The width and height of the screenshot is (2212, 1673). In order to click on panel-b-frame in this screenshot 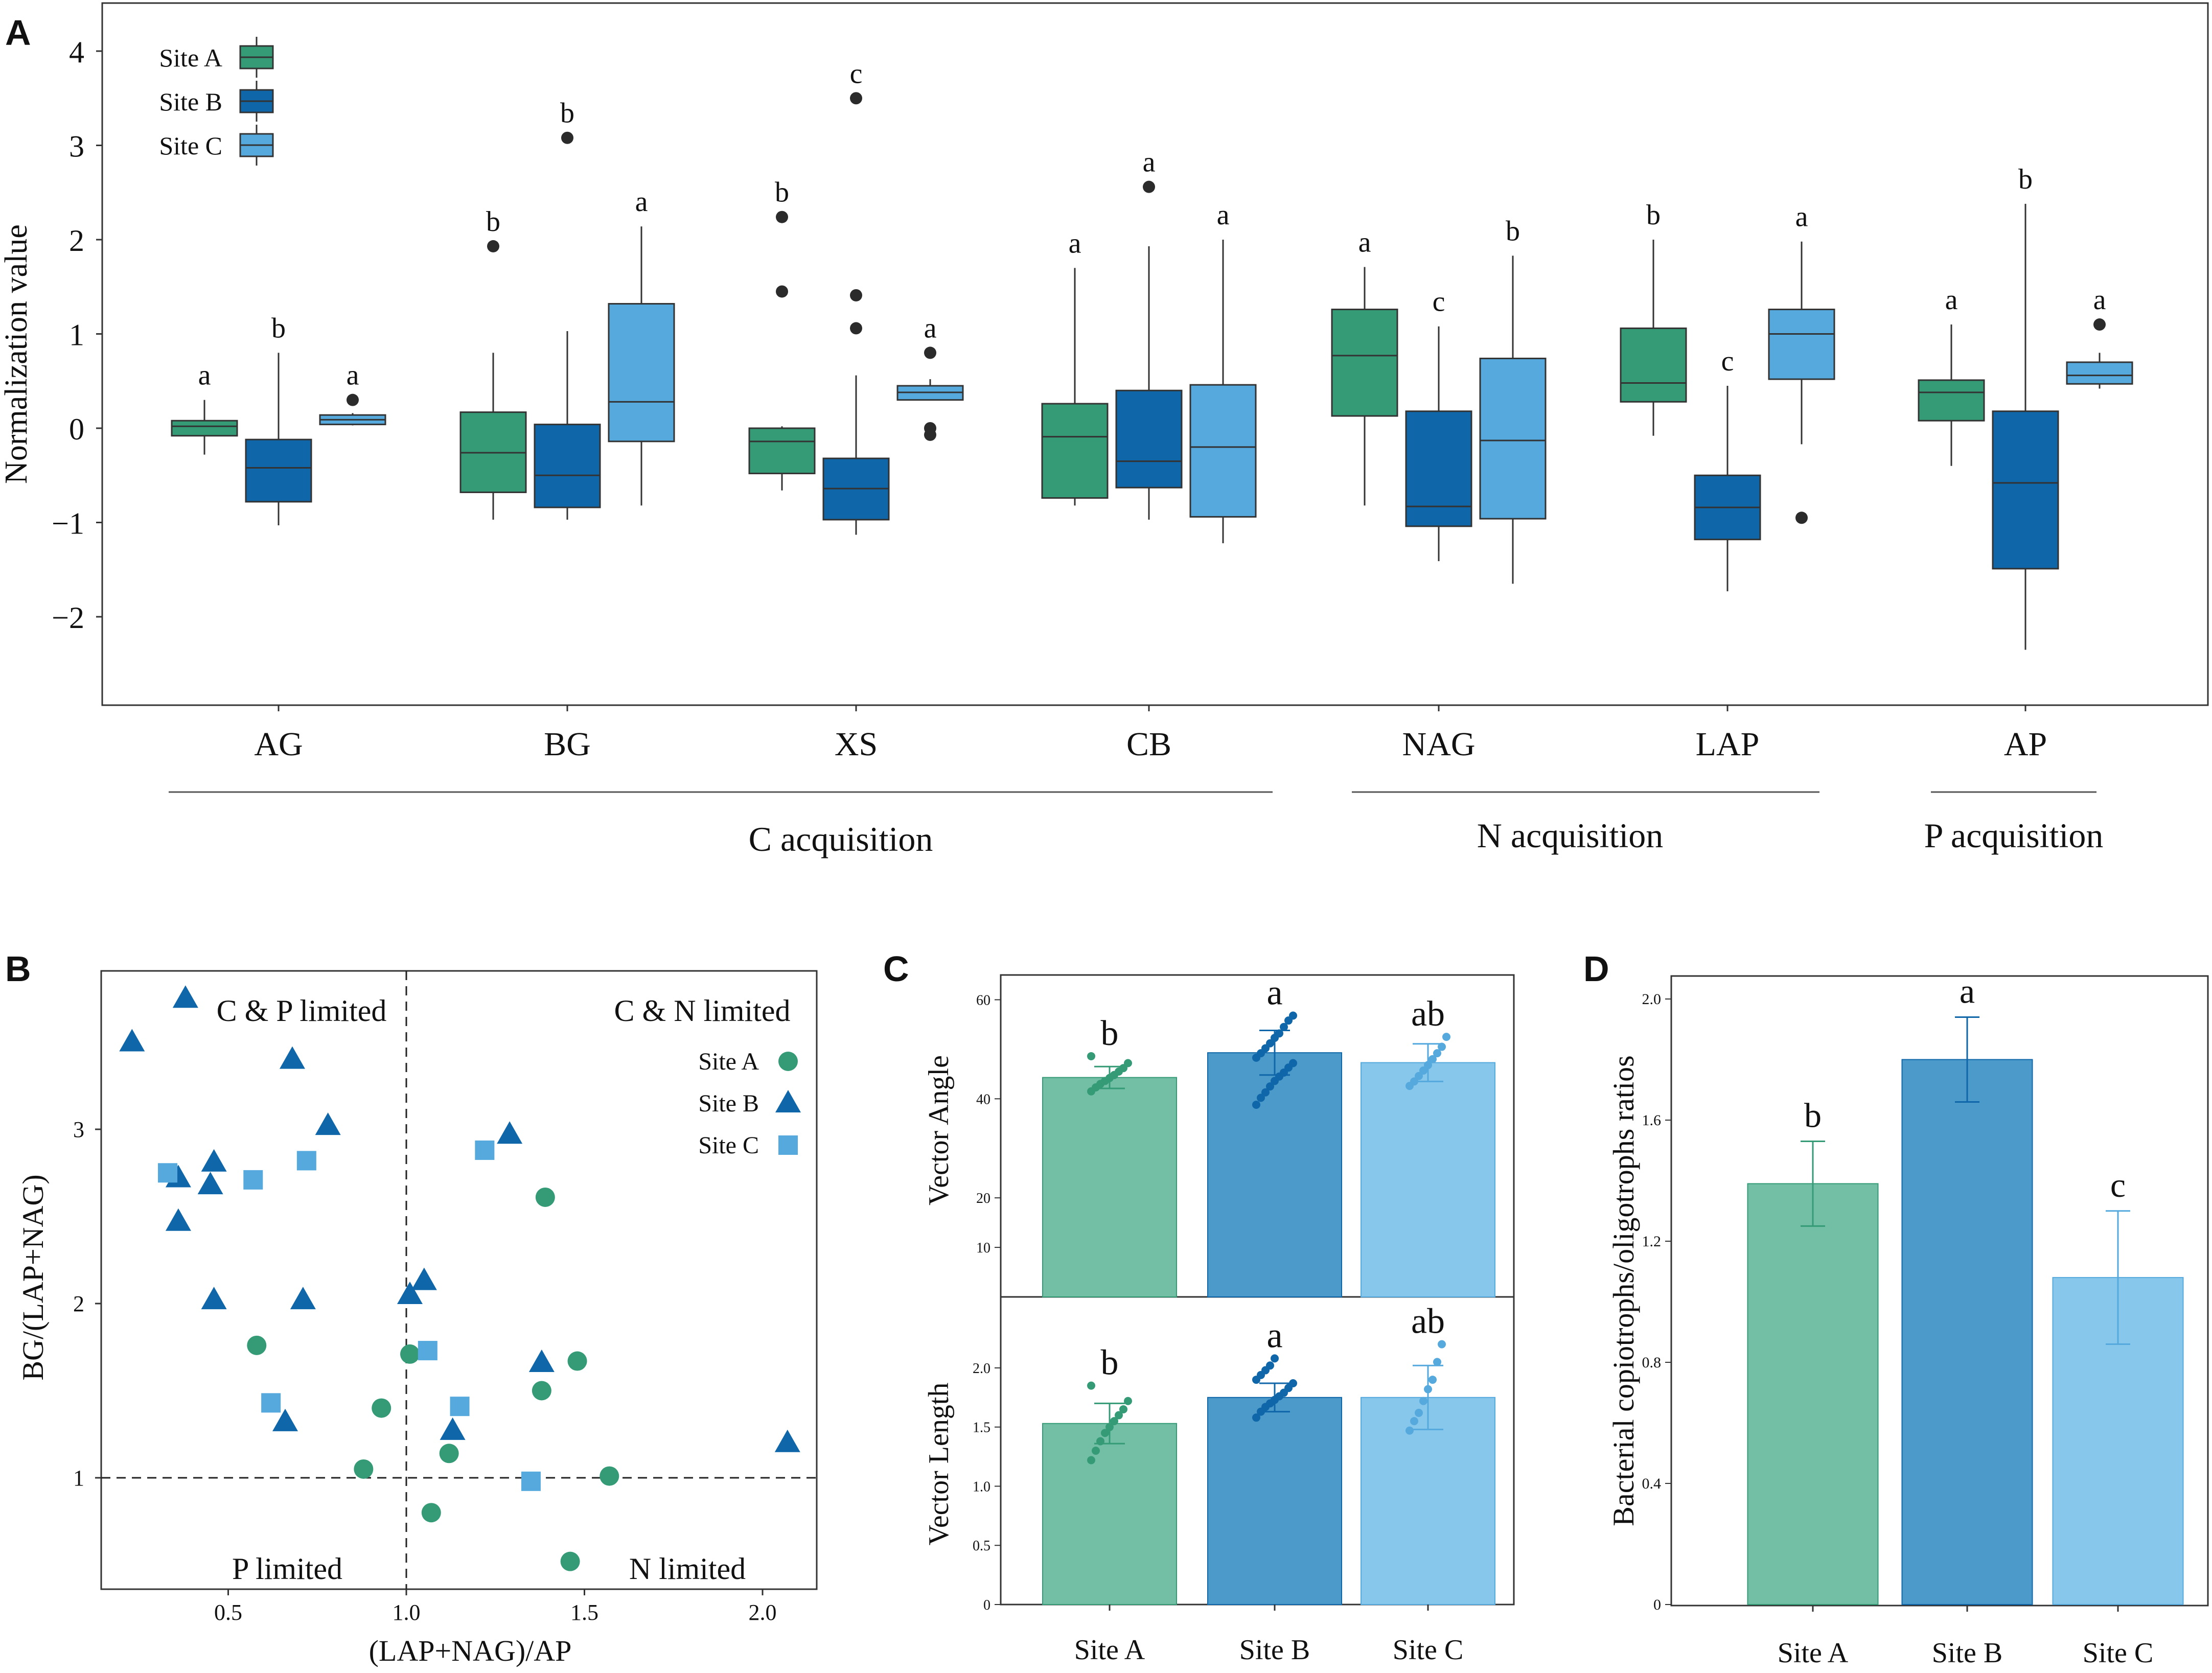, I will do `click(459, 1280)`.